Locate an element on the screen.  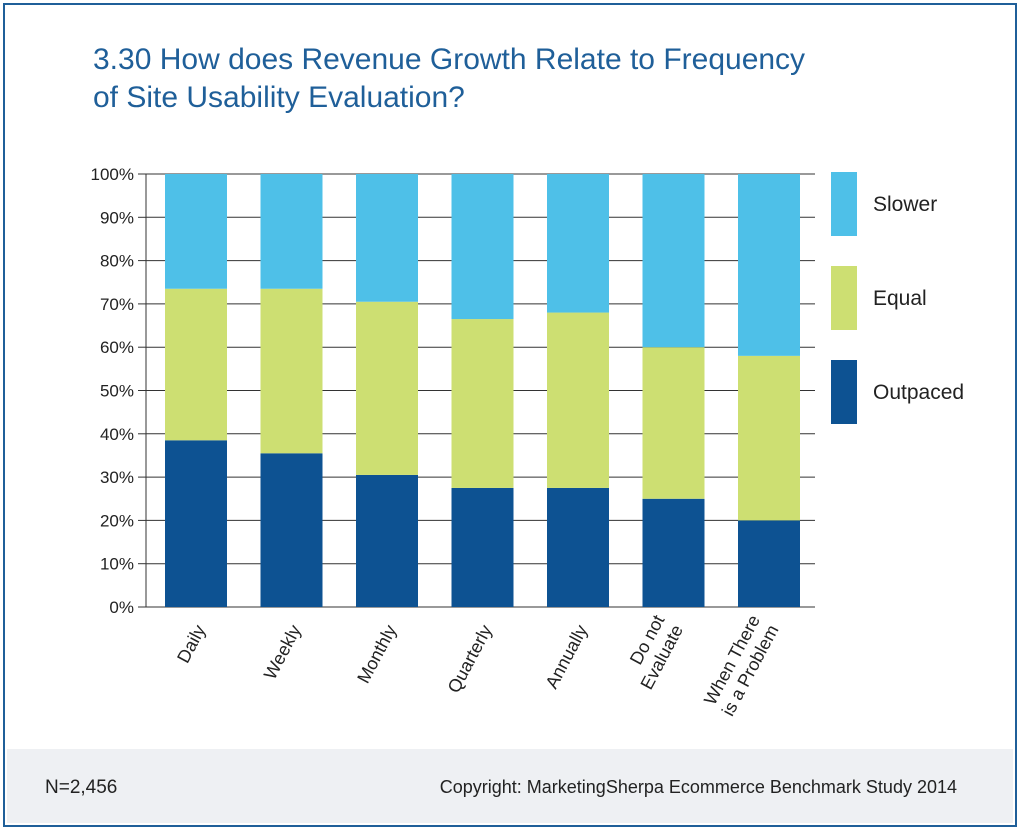
y-tick-label: 60% is located at coordinates (117, 347).